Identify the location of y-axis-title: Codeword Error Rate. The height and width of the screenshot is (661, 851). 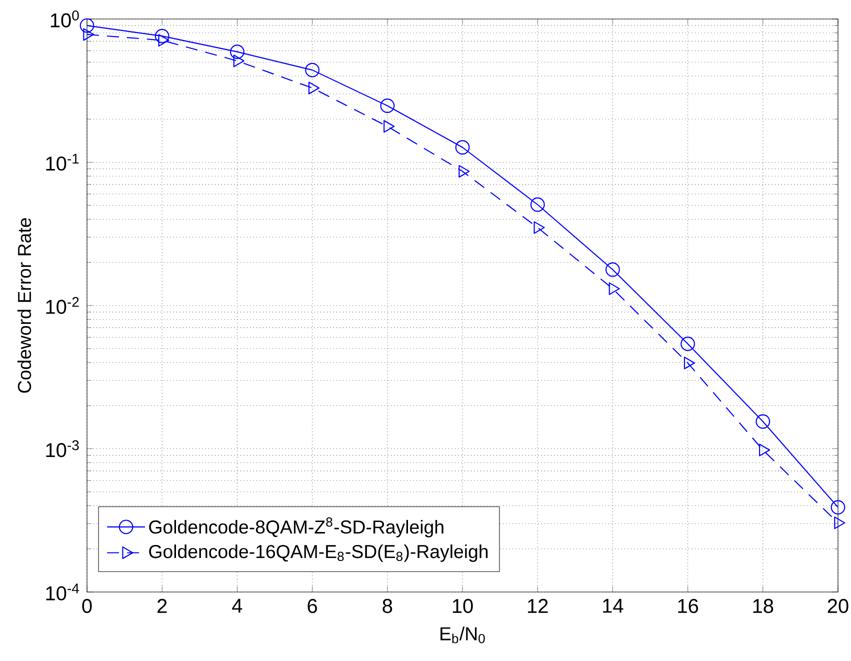
(24, 305).